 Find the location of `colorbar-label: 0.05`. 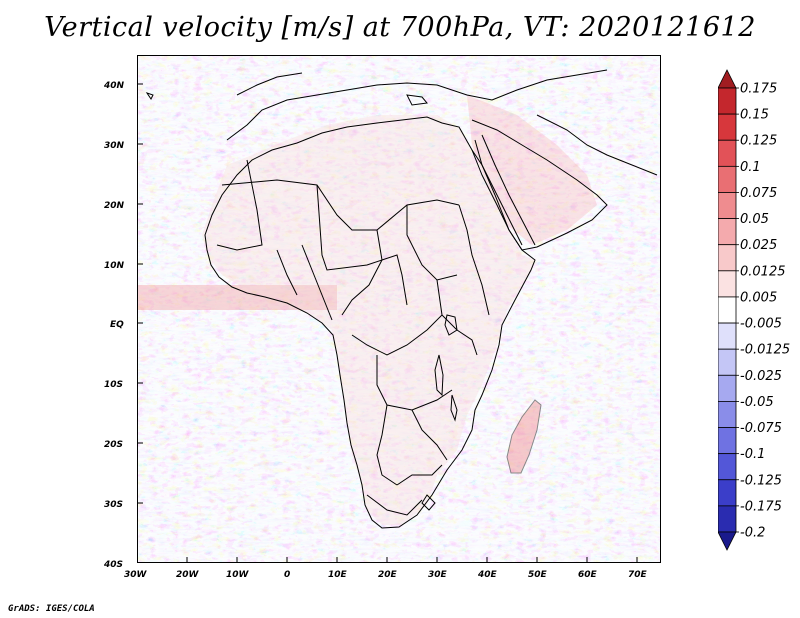

colorbar-label: 0.05 is located at coordinates (754, 219).